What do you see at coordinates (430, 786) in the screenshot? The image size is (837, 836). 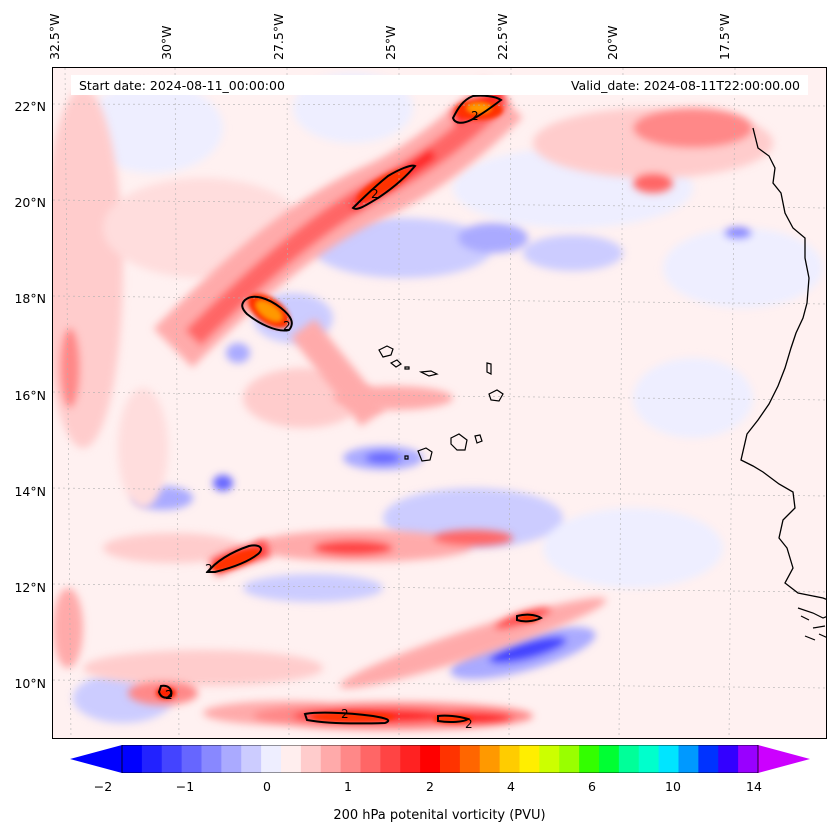 I see `colorbar-tick: 2` at bounding box center [430, 786].